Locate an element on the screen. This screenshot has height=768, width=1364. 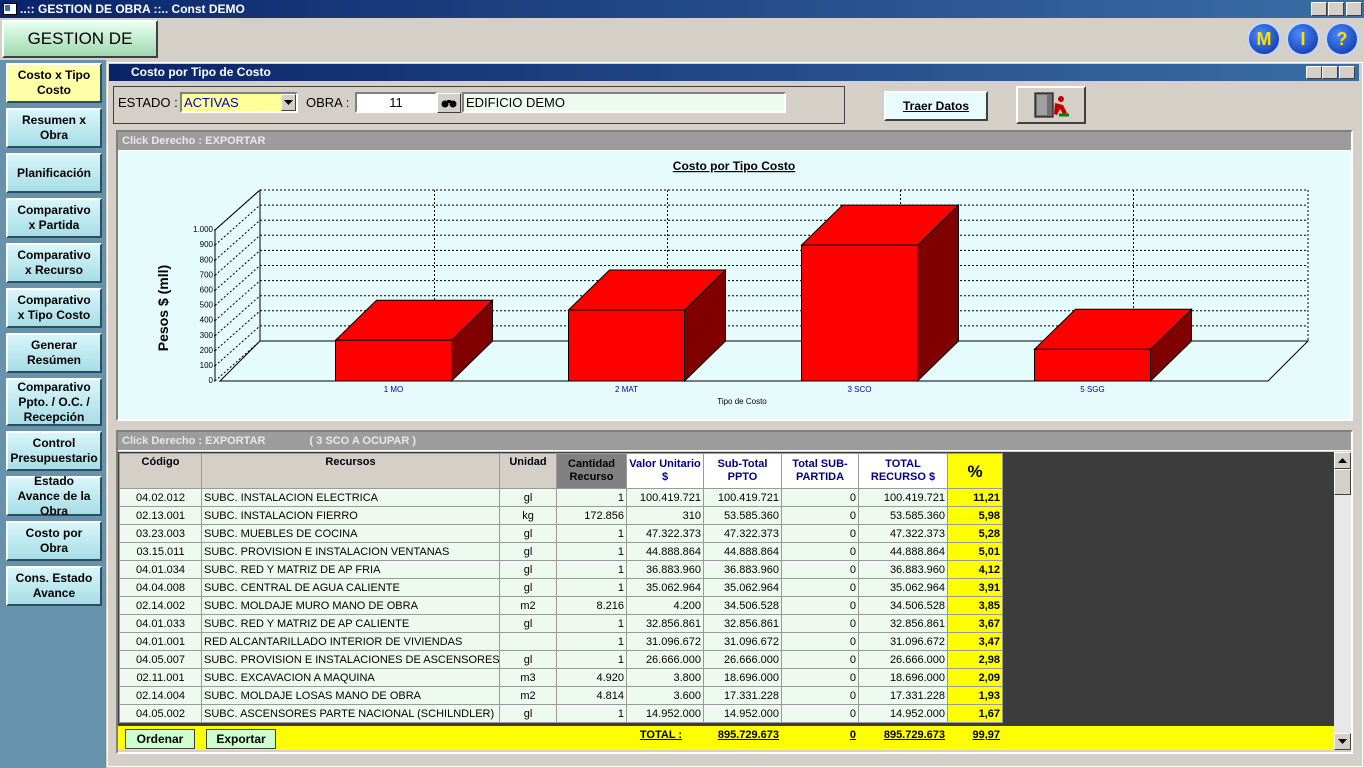
sidebar-item: Costo por Obra is located at coordinates (54, 541).